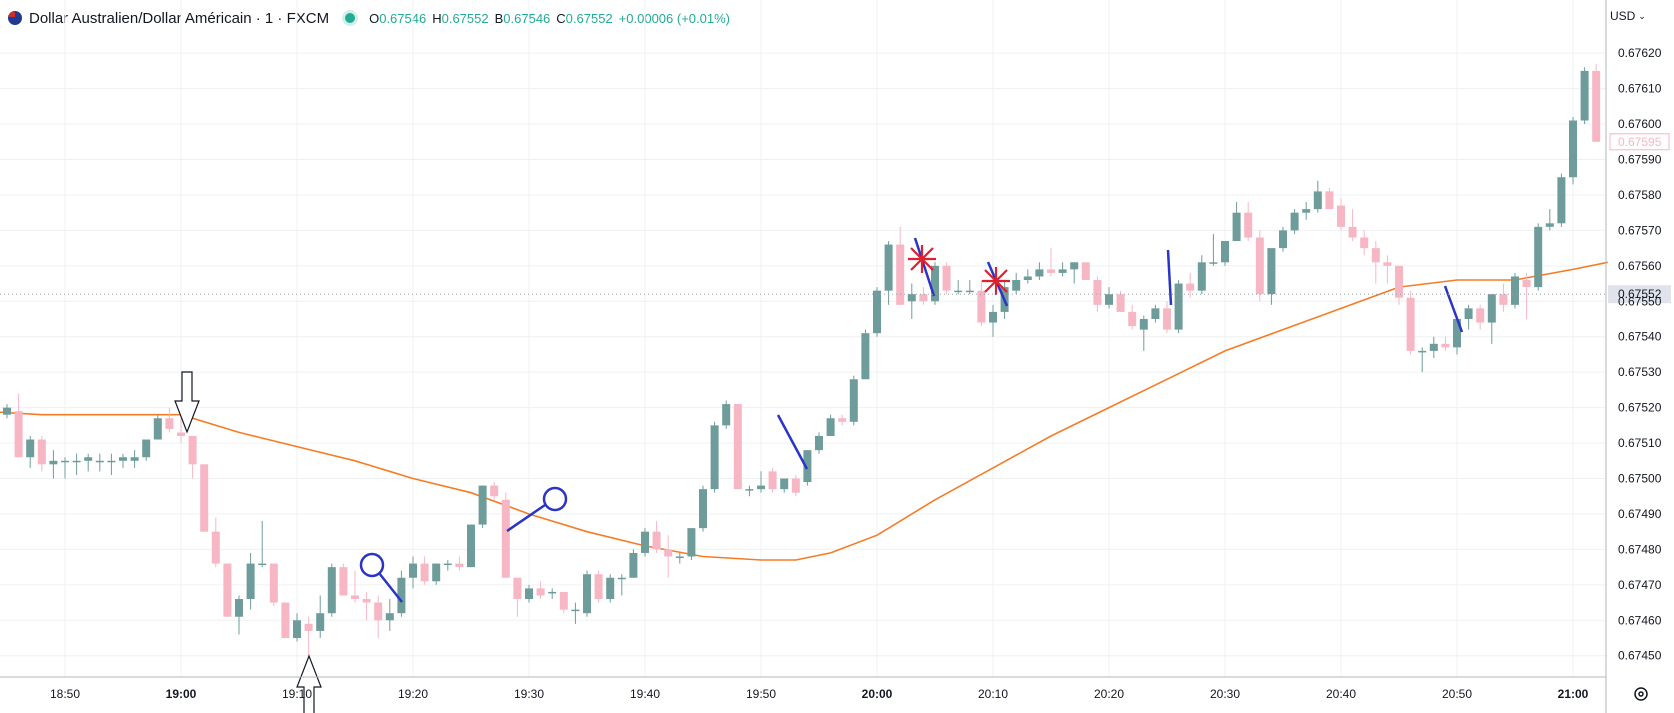 This screenshot has width=1674, height=713. I want to click on chart-settings-button, so click(1641, 694).